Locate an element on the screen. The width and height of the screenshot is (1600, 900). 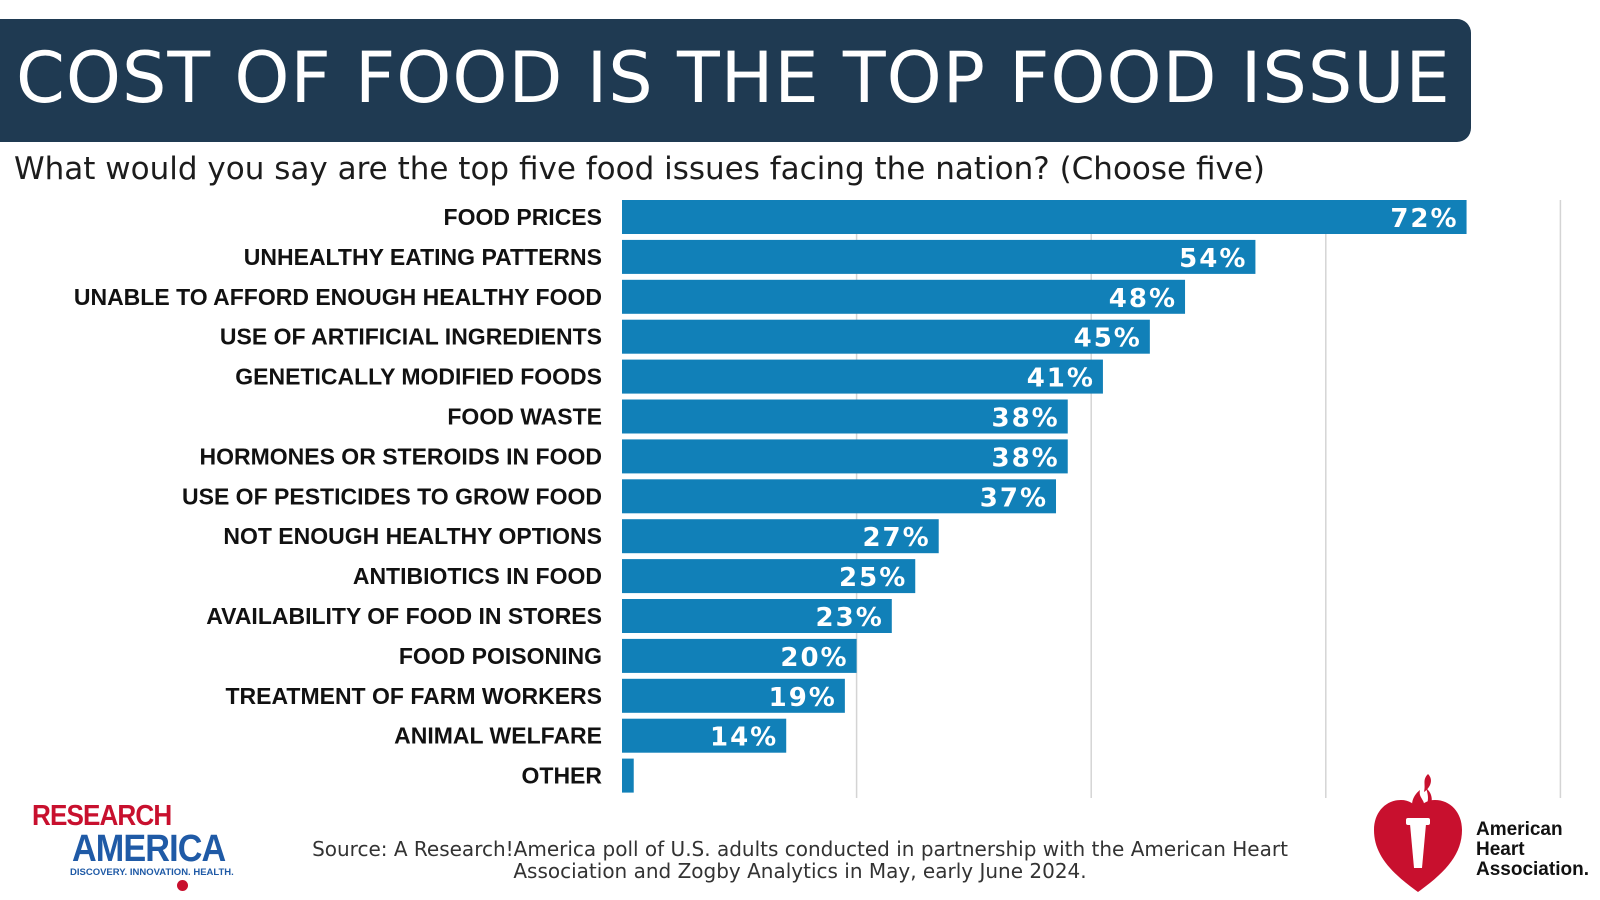
category-label: FOOD PRICES is located at coordinates (523, 217).